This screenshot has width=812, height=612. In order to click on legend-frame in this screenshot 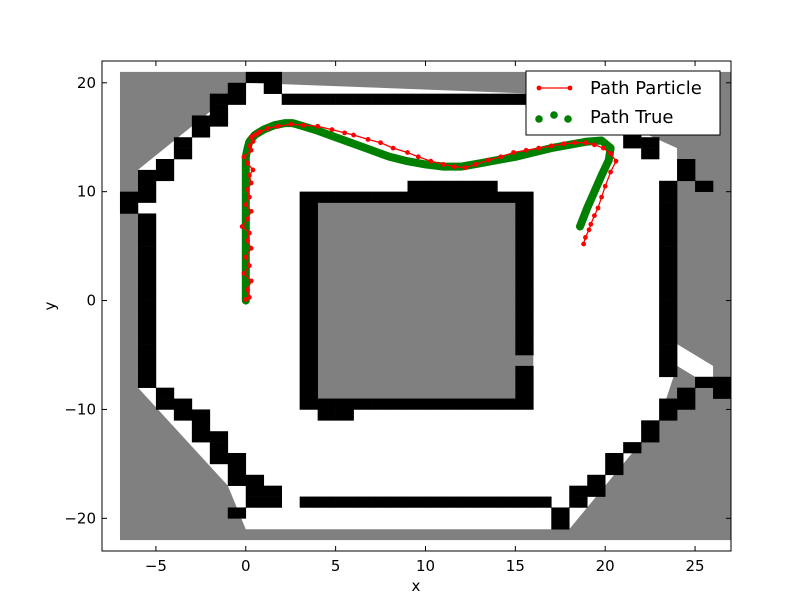, I will do `click(623, 103)`.